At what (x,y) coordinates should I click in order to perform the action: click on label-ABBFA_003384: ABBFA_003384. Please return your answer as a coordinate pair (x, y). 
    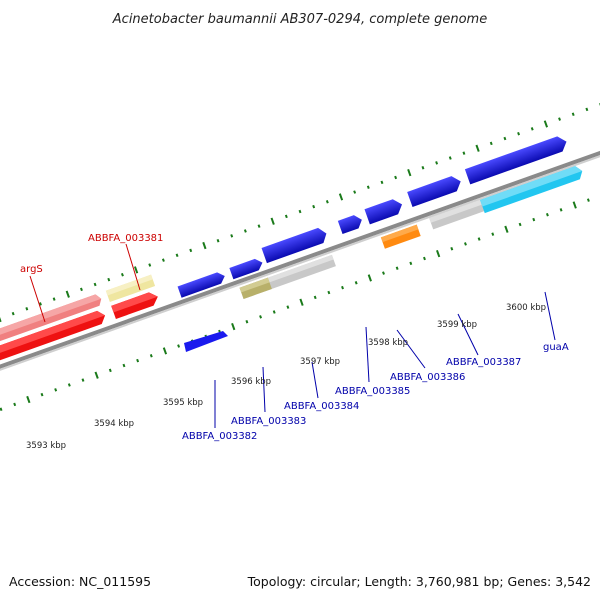
    Looking at the image, I should click on (321, 406).